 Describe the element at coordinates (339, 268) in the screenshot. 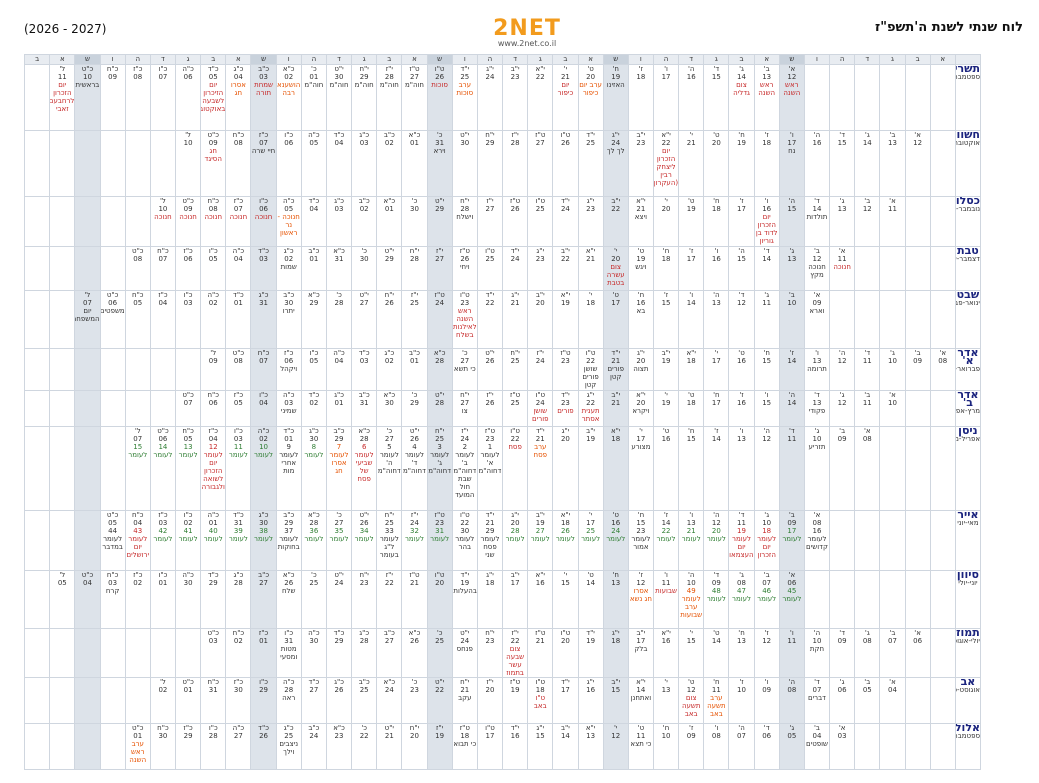

I see `day-cell: כ"א 31` at that location.